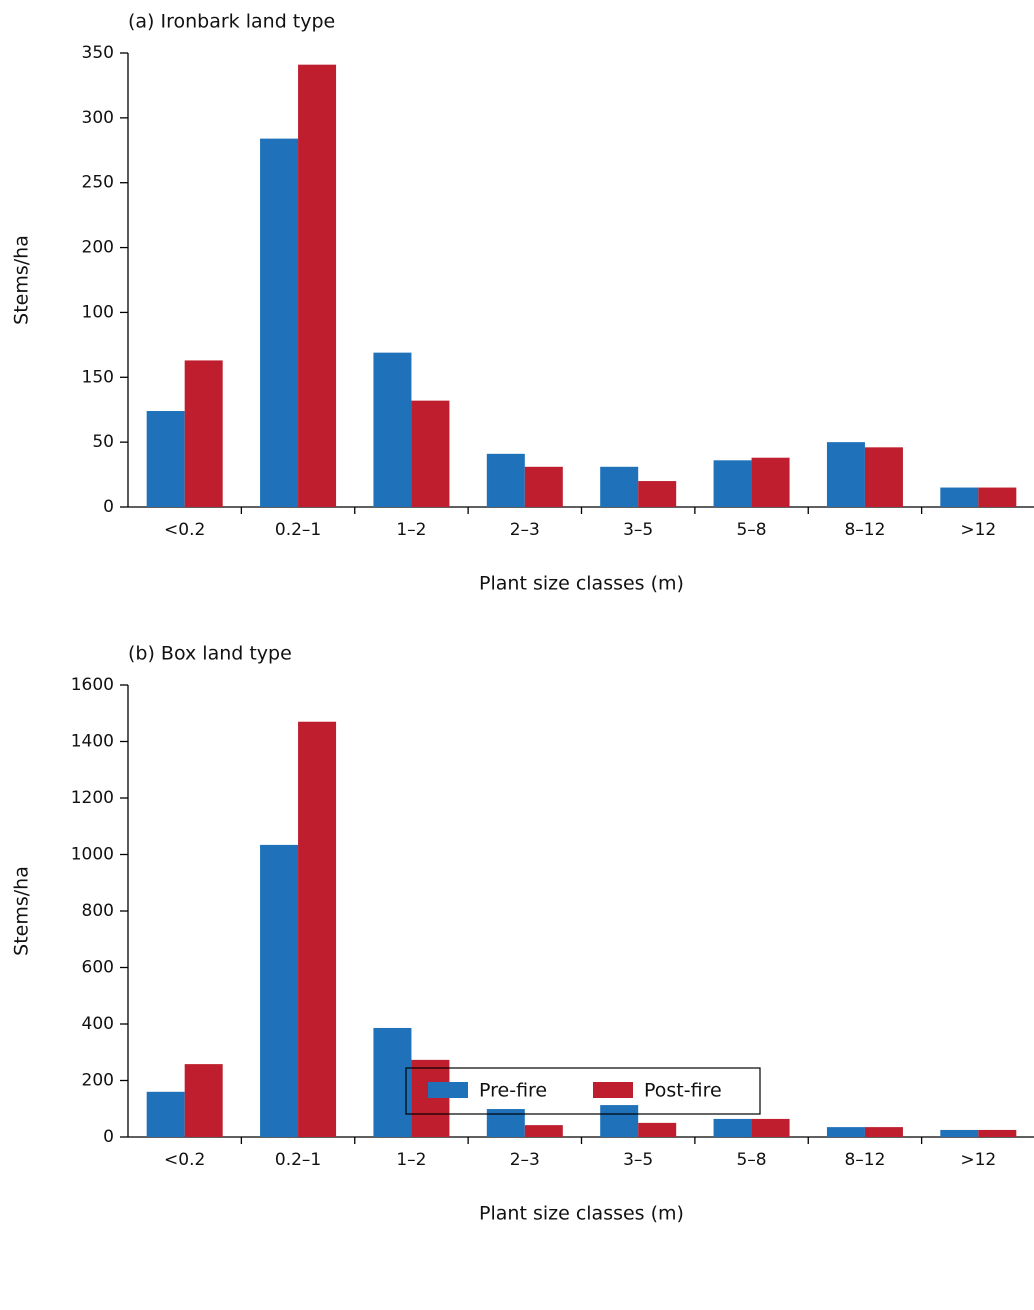 This screenshot has height=1310, width=1034. What do you see at coordinates (683, 1091) in the screenshot?
I see `legend-label: Post-fire` at bounding box center [683, 1091].